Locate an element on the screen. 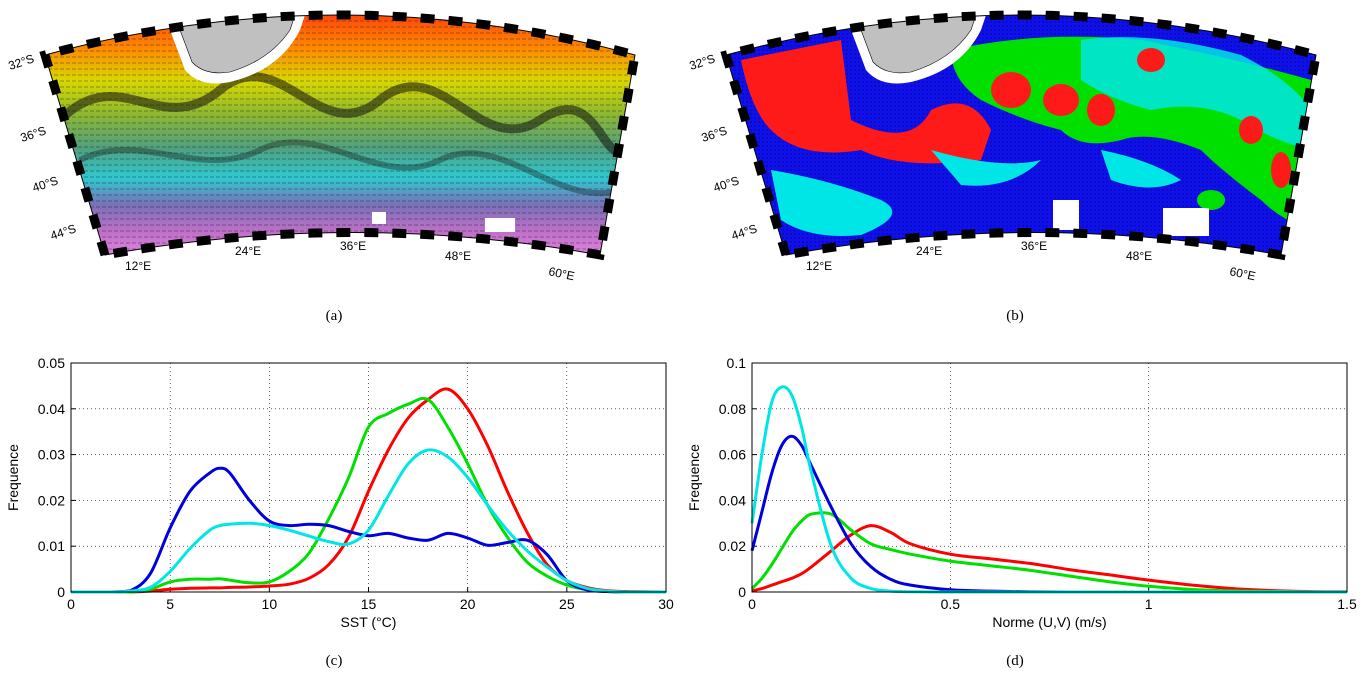 This screenshot has width=1362, height=677. y-tick-label: 0.03 is located at coordinates (51, 455).